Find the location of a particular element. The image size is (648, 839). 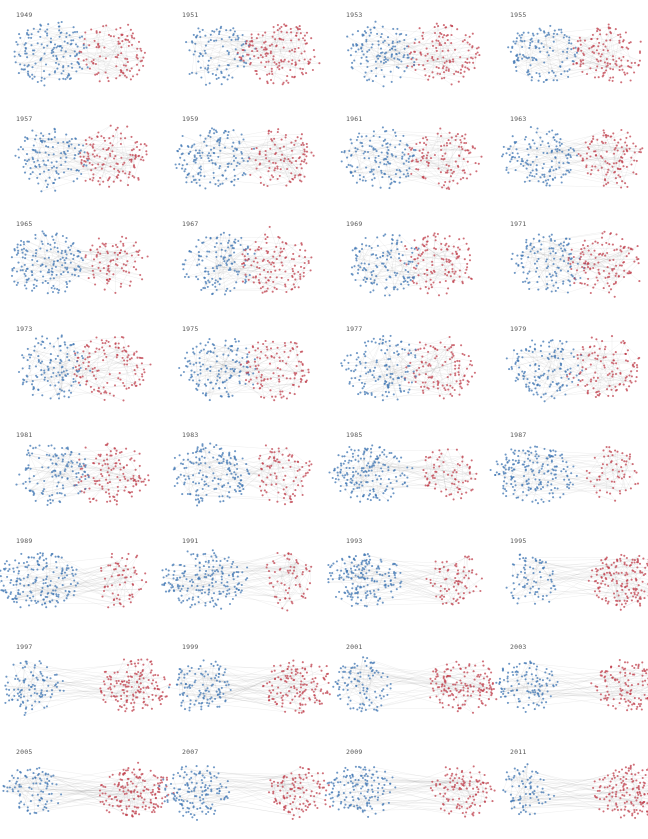

year-label: 1959 is located at coordinates (190, 119).